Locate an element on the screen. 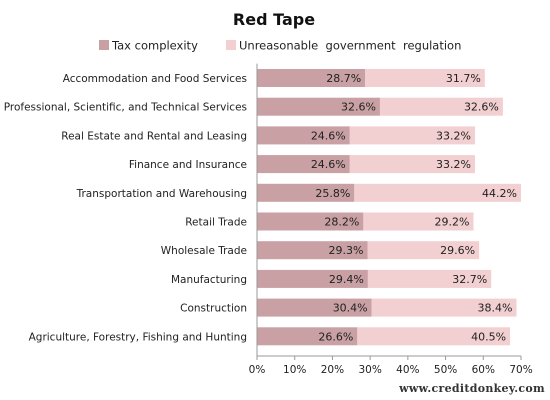 Image resolution: width=550 pixels, height=400 pixels. data-label: 28.2% is located at coordinates (341, 222).